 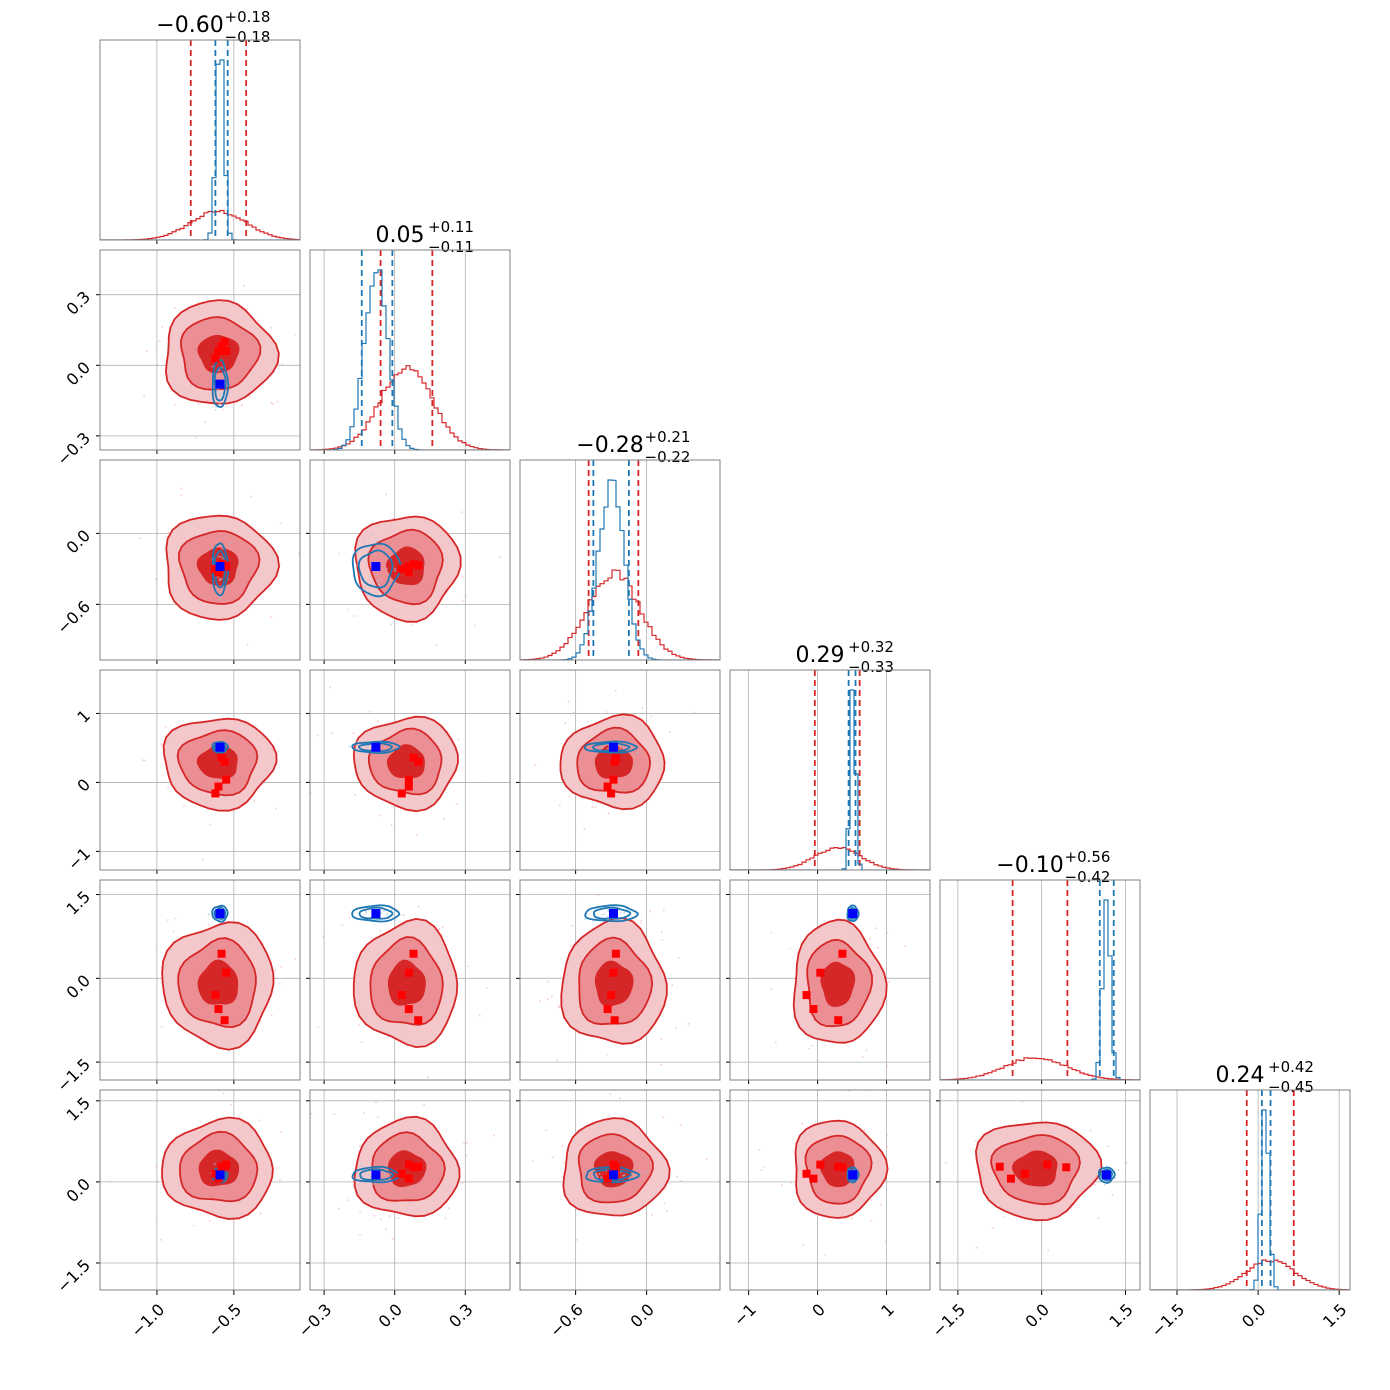 I want to click on panel-5-1: −0.3 0.0 0.3, so click(x=403, y=1215).